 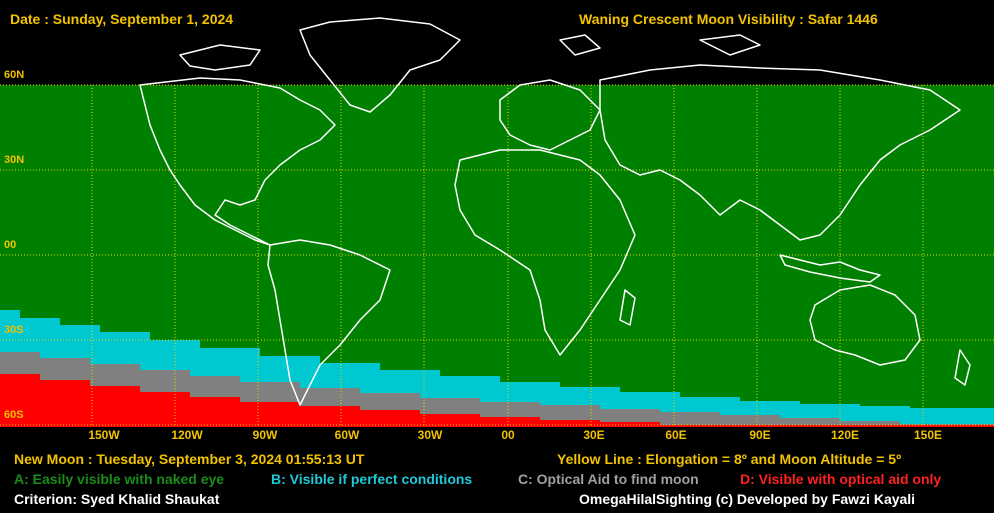 What do you see at coordinates (497, 400) in the screenshot?
I see `zone-d-area` at bounding box center [497, 400].